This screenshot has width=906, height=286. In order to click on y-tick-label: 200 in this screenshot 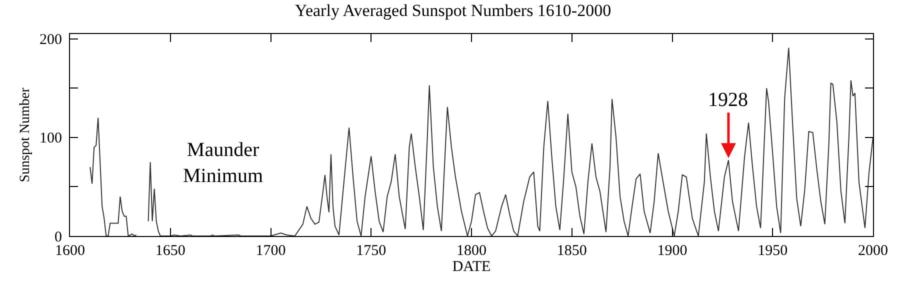, I will do `click(51, 40)`.